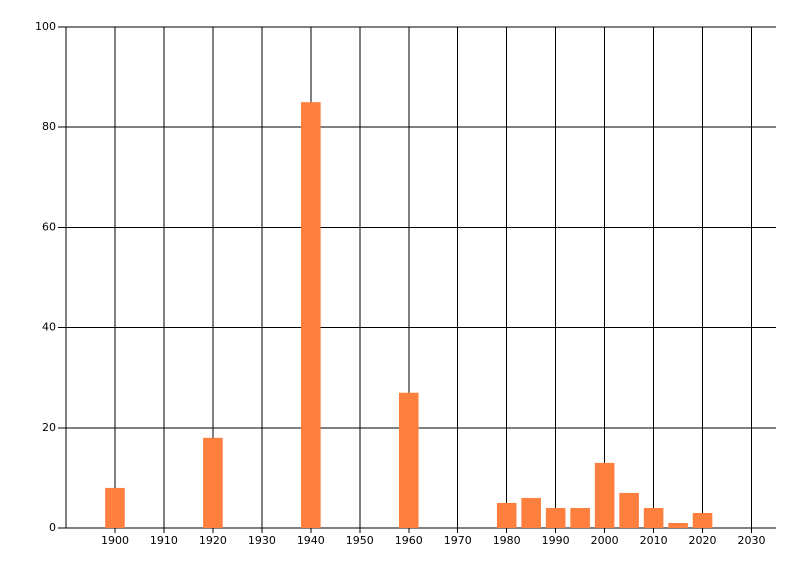  What do you see at coordinates (311, 540) in the screenshot?
I see `x-tick-label: 1940` at bounding box center [311, 540].